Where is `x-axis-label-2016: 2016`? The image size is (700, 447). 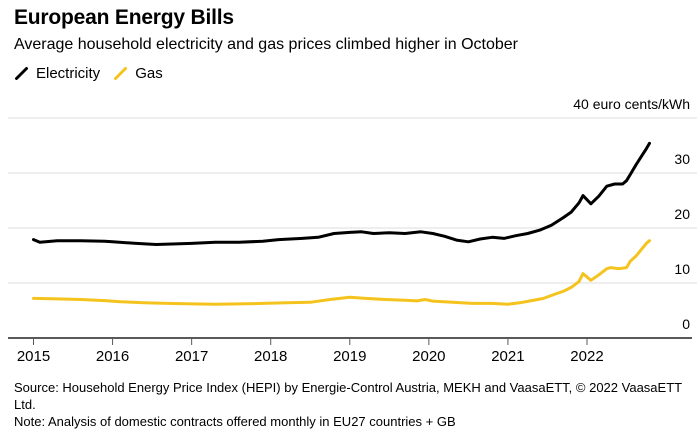 x-axis-label-2016: 2016 is located at coordinates (112, 356).